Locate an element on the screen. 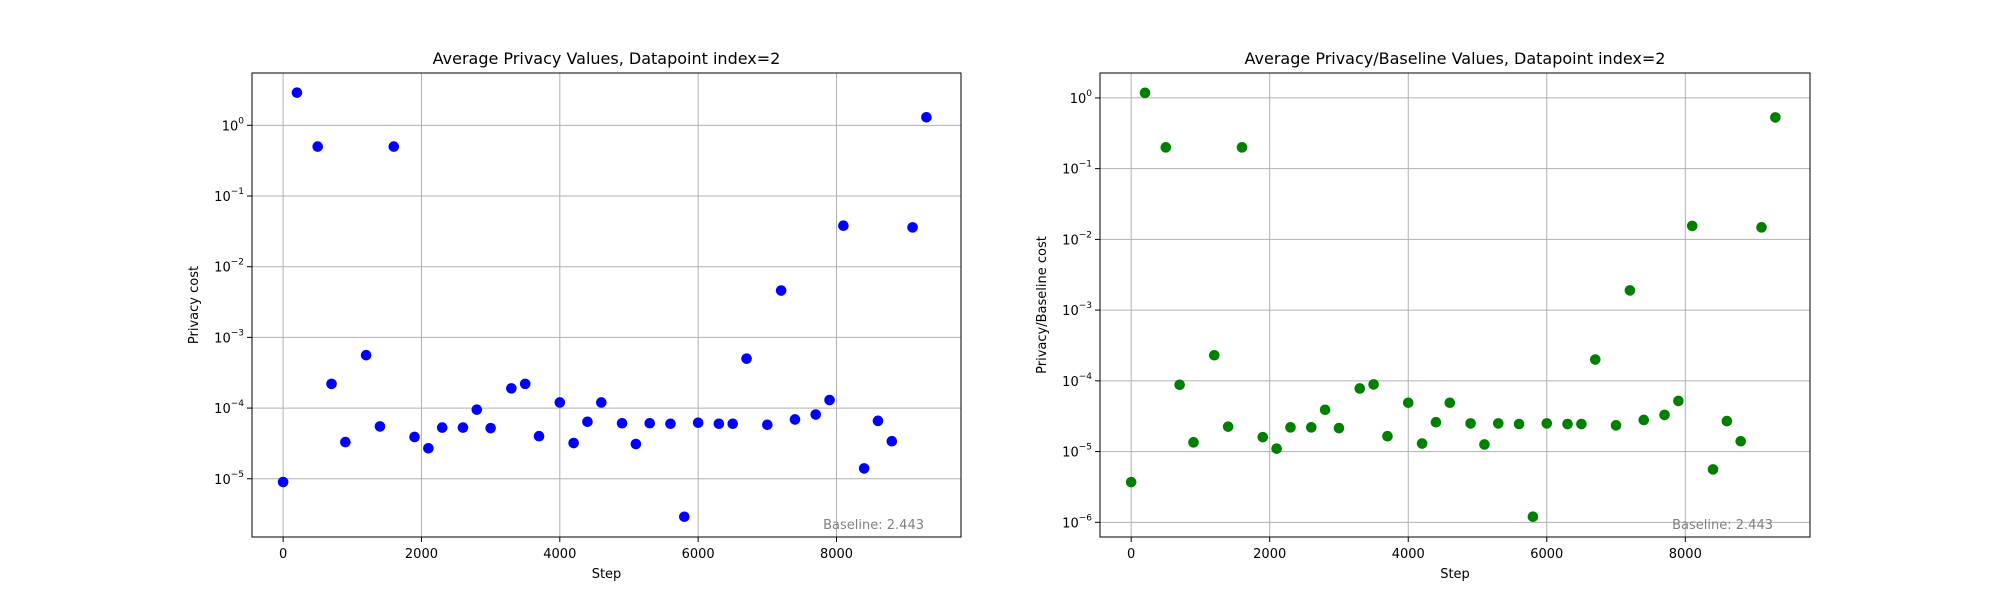 The image size is (2000, 600). privacy-baseline-chart-x-tick-label: 8000 is located at coordinates (1685, 554).